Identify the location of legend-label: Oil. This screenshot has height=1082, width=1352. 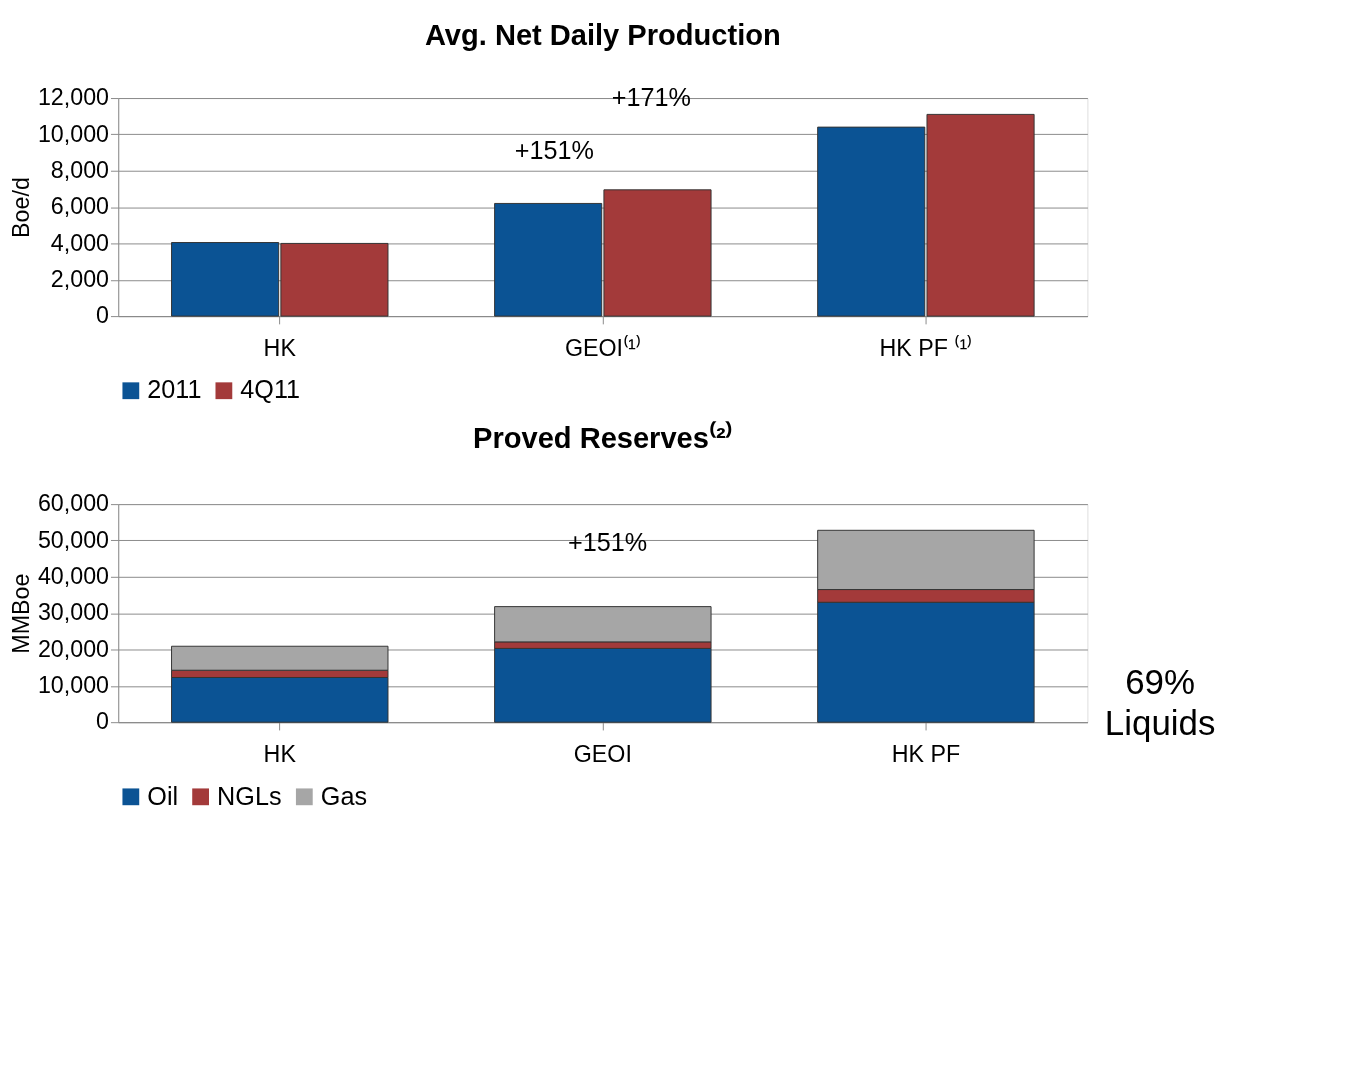
(163, 795).